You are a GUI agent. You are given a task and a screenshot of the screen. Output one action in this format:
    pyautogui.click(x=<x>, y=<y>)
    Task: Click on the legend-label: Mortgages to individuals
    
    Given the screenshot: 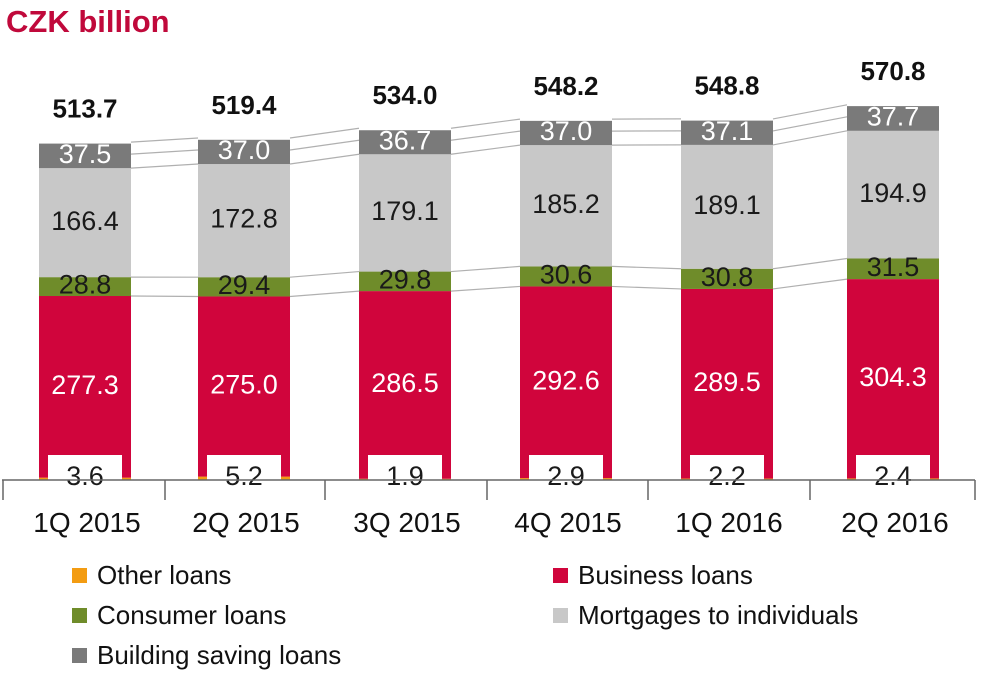 What is the action you would take?
    pyautogui.click(x=718, y=615)
    